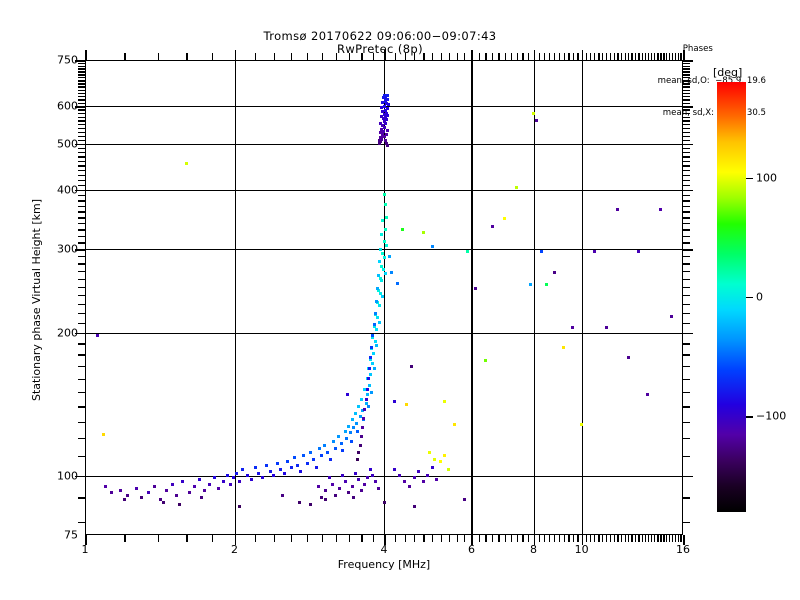 The image size is (800, 600). I want to click on x-tick-label: 4, so click(384, 549).